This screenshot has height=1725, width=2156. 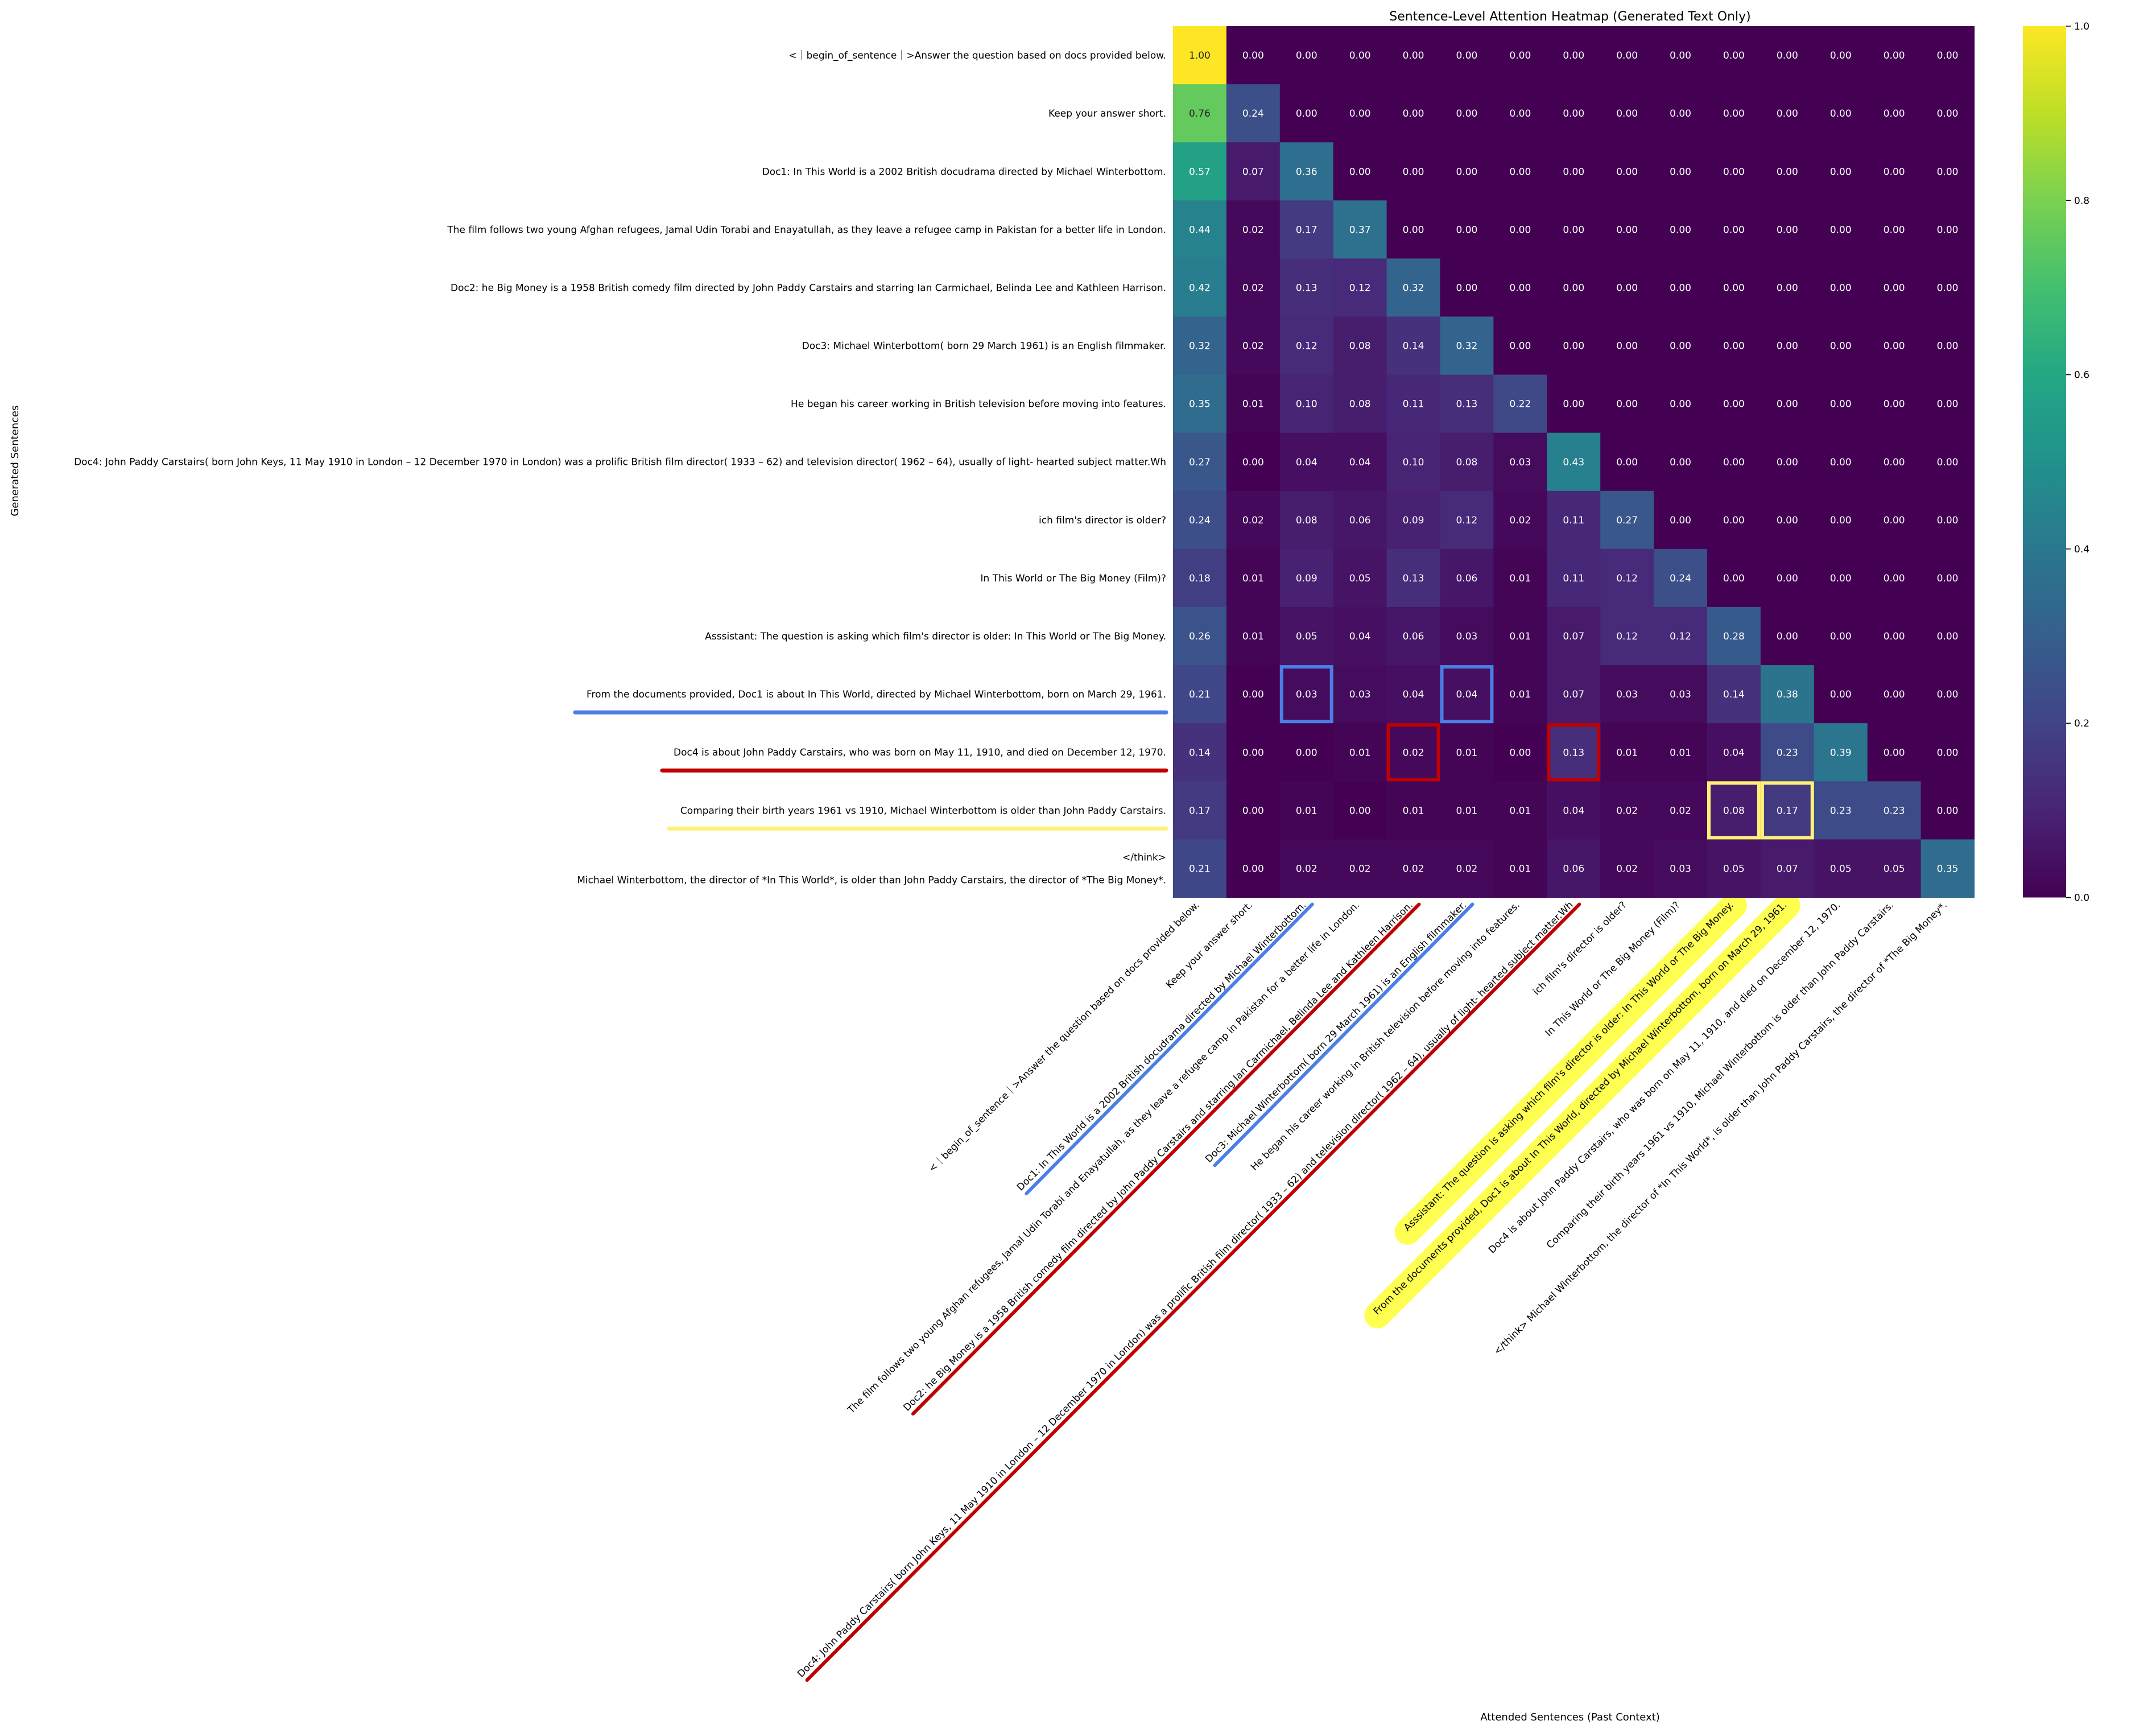 I want to click on cell-value-label: 1.00, so click(x=1200, y=55).